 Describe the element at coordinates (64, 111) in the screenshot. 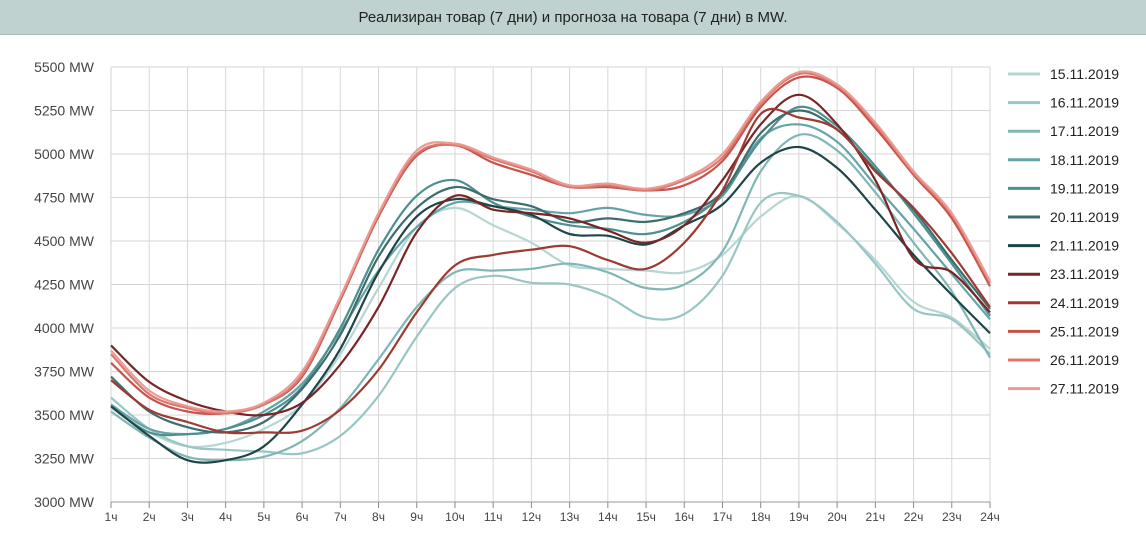

I see `y-tick-label: 5250 MW` at that location.